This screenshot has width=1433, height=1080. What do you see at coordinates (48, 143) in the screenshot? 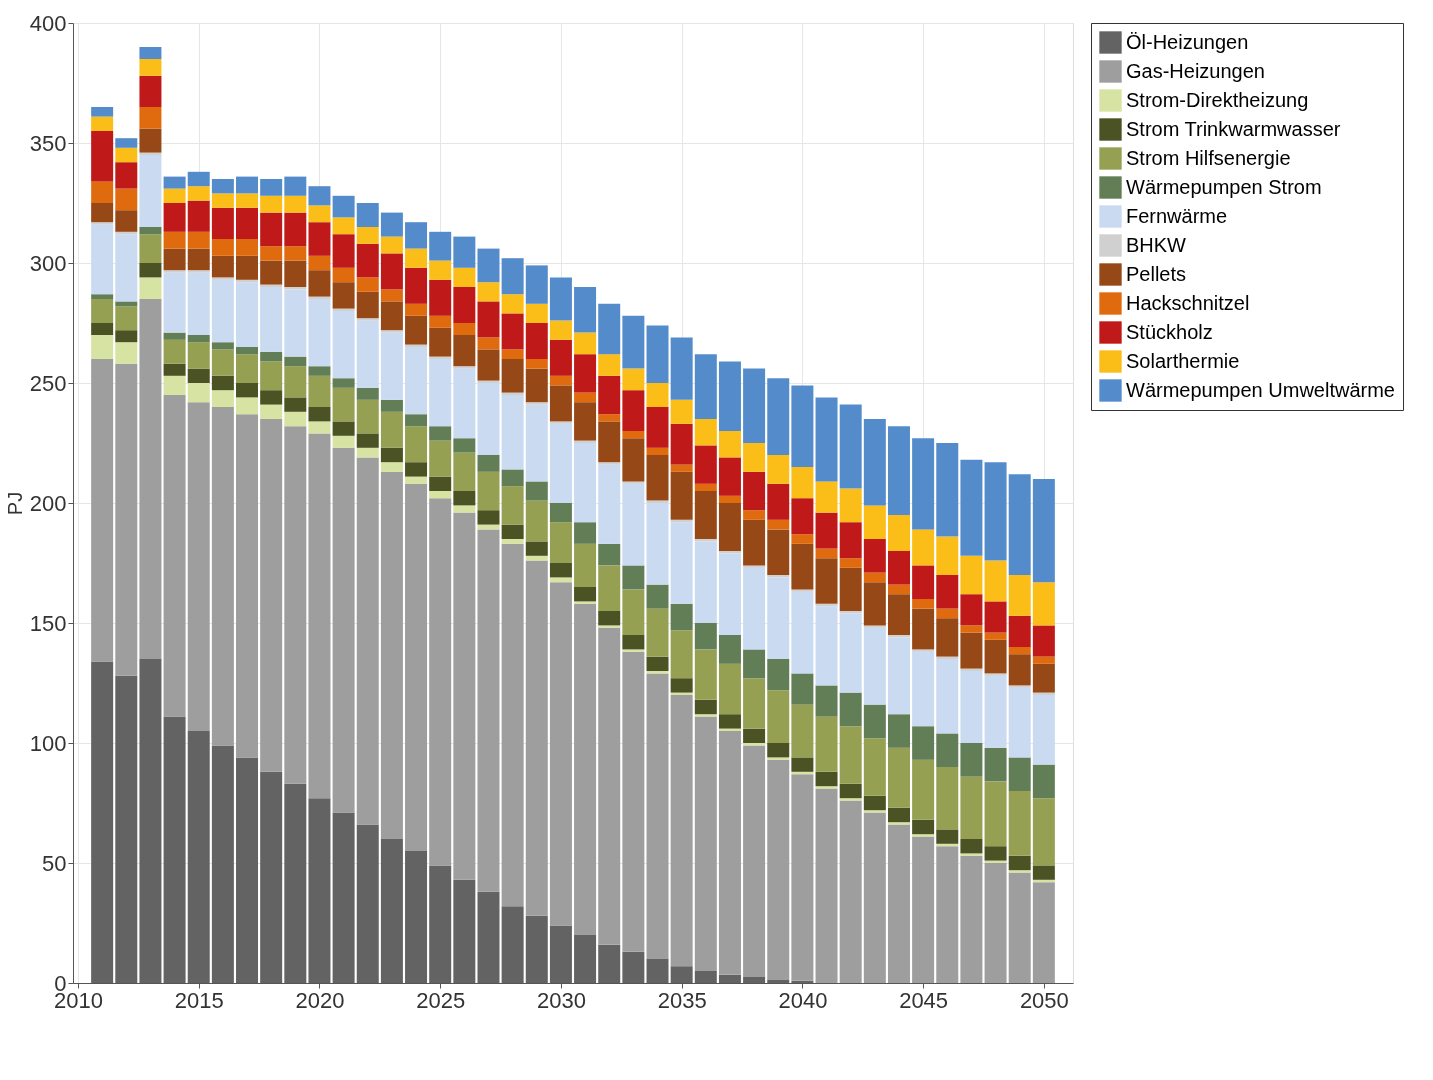
I see `y-tick-label: 350` at bounding box center [48, 143].